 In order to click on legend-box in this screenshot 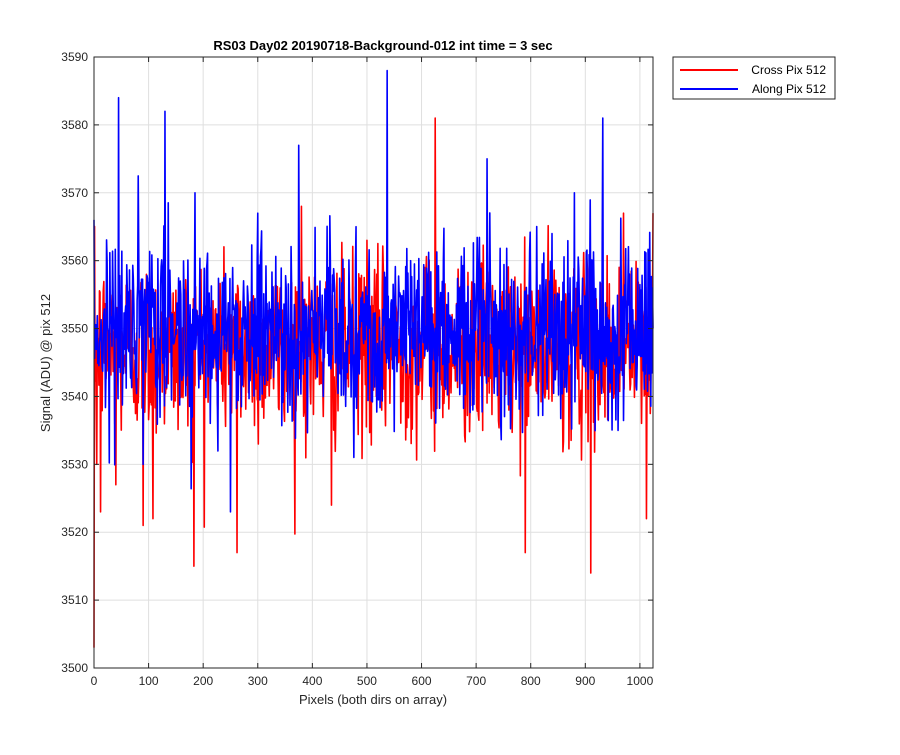, I will do `click(754, 78)`.